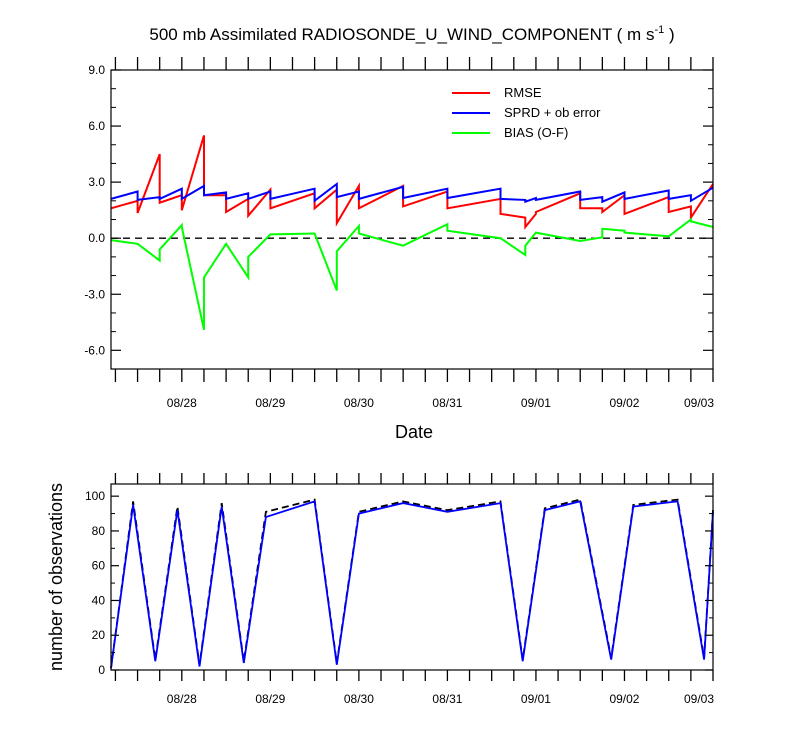  What do you see at coordinates (96, 238) in the screenshot?
I see `y-tick-label: 0.0` at bounding box center [96, 238].